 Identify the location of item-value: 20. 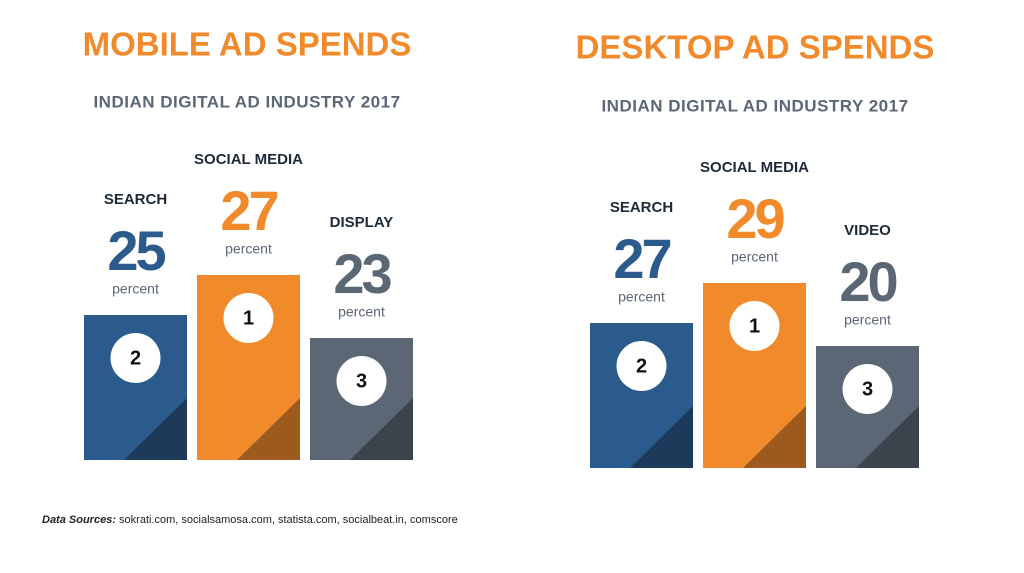
(867, 281).